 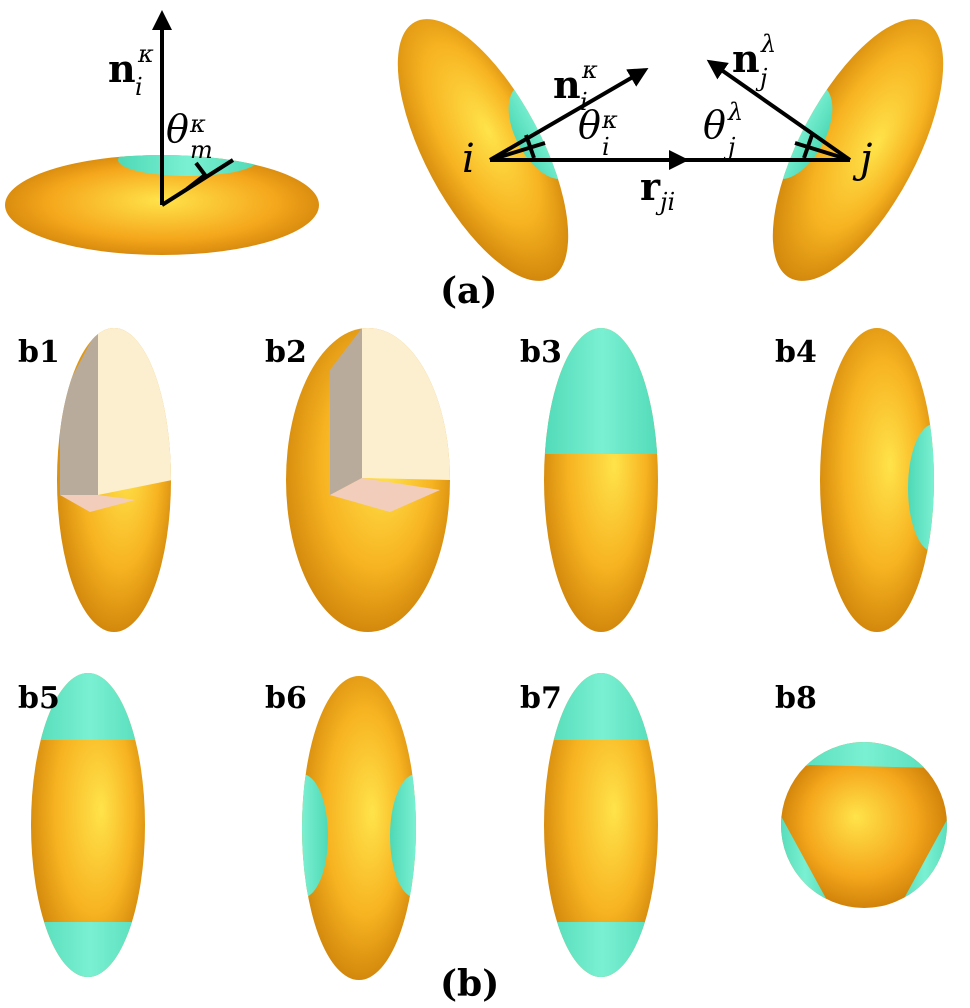 I want to click on ni-arrow, so click(x=568, y=114).